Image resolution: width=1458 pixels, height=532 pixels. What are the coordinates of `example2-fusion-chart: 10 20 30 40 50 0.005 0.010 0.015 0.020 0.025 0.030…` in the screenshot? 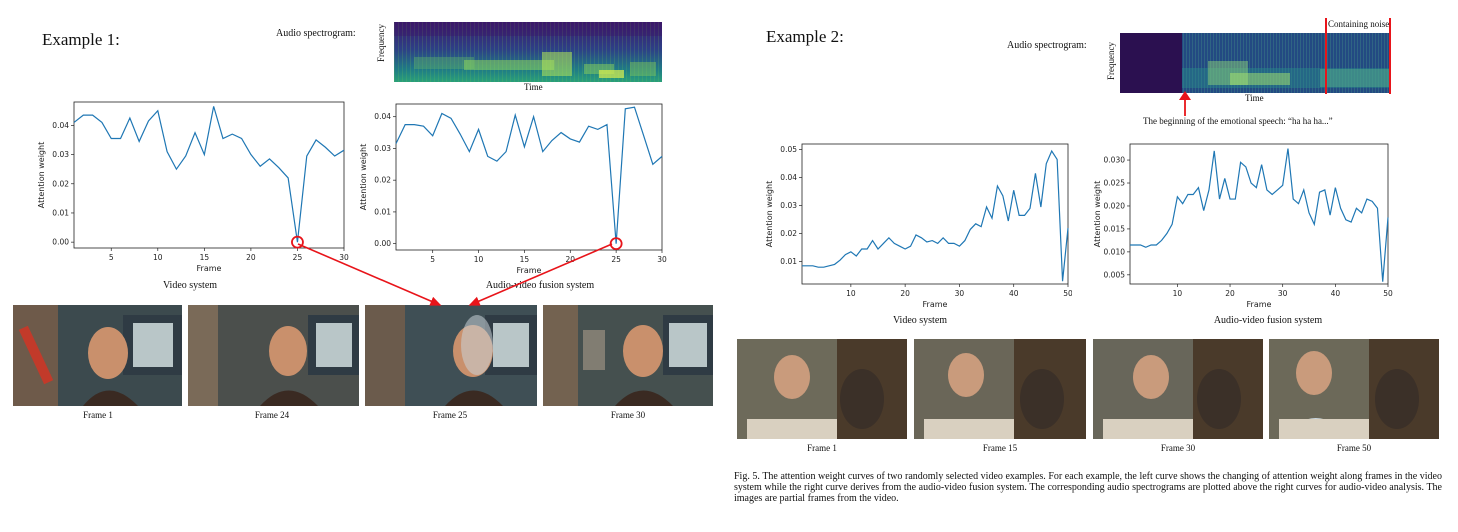 It's located at (1243, 226).